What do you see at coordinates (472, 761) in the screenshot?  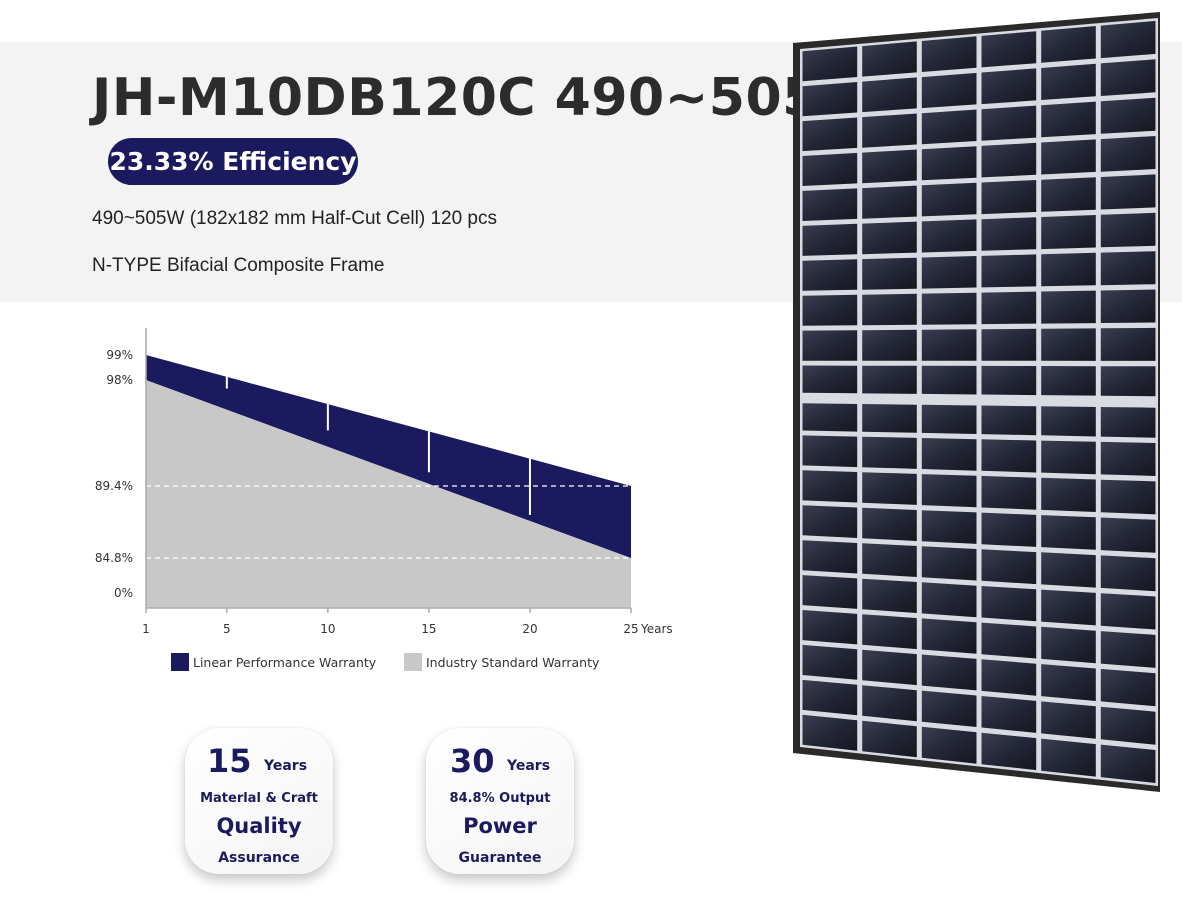 I see `card-years-number: 30` at bounding box center [472, 761].